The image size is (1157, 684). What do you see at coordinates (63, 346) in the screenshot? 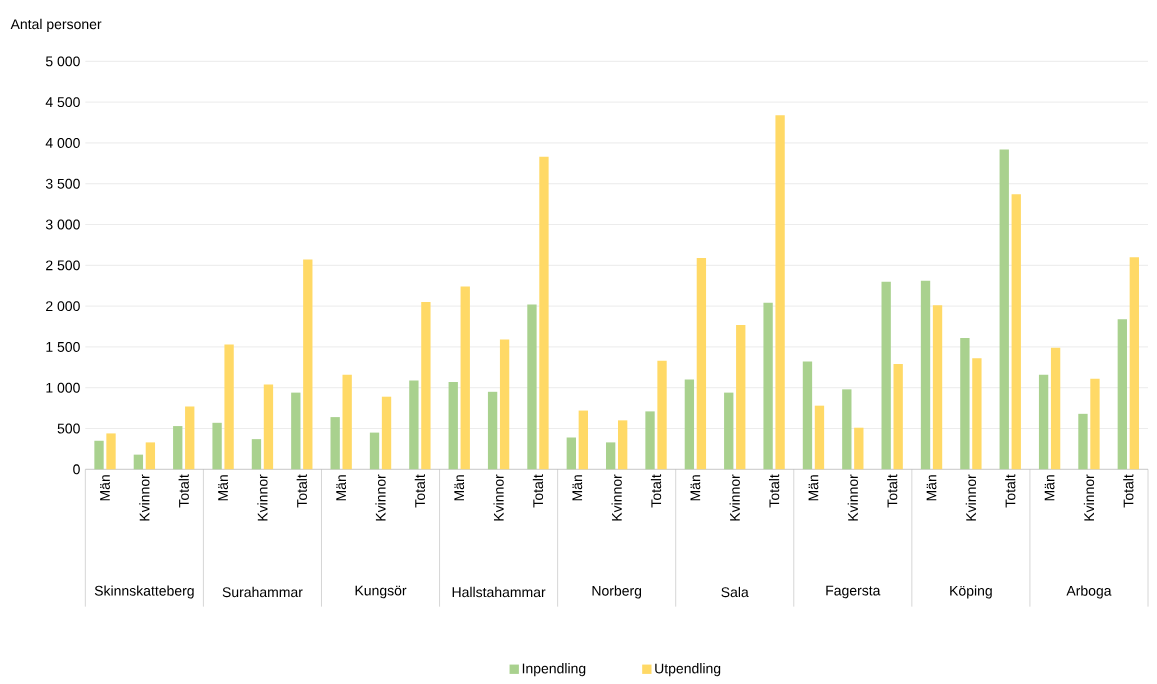
I see `y-tick-label: 1 500` at bounding box center [63, 346].